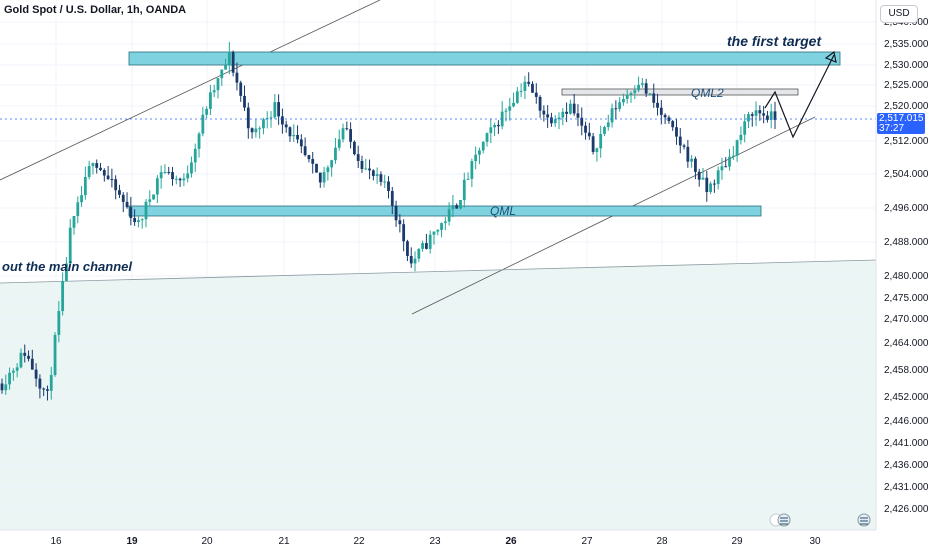  Describe the element at coordinates (445, 211) in the screenshot. I see `qml-zone` at that location.